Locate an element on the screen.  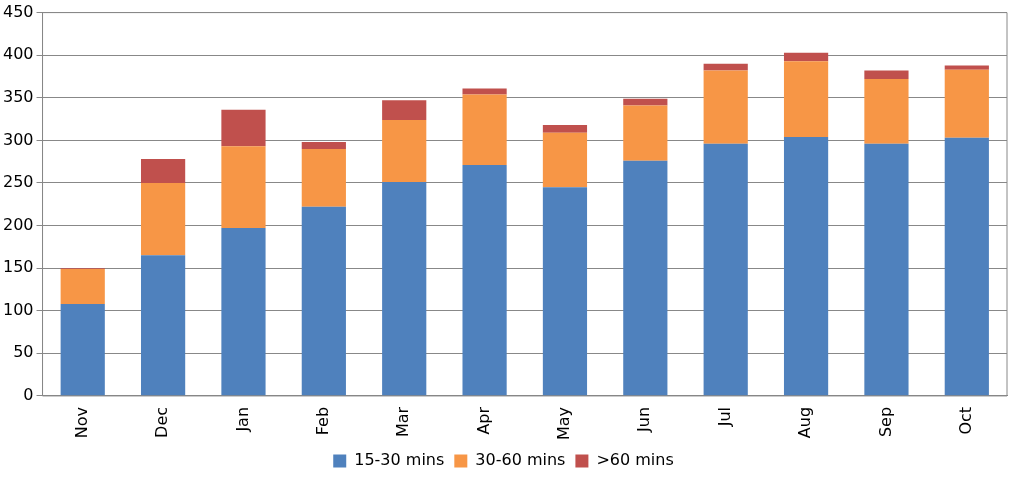
x-tick-label: Feb is located at coordinates (322, 421).